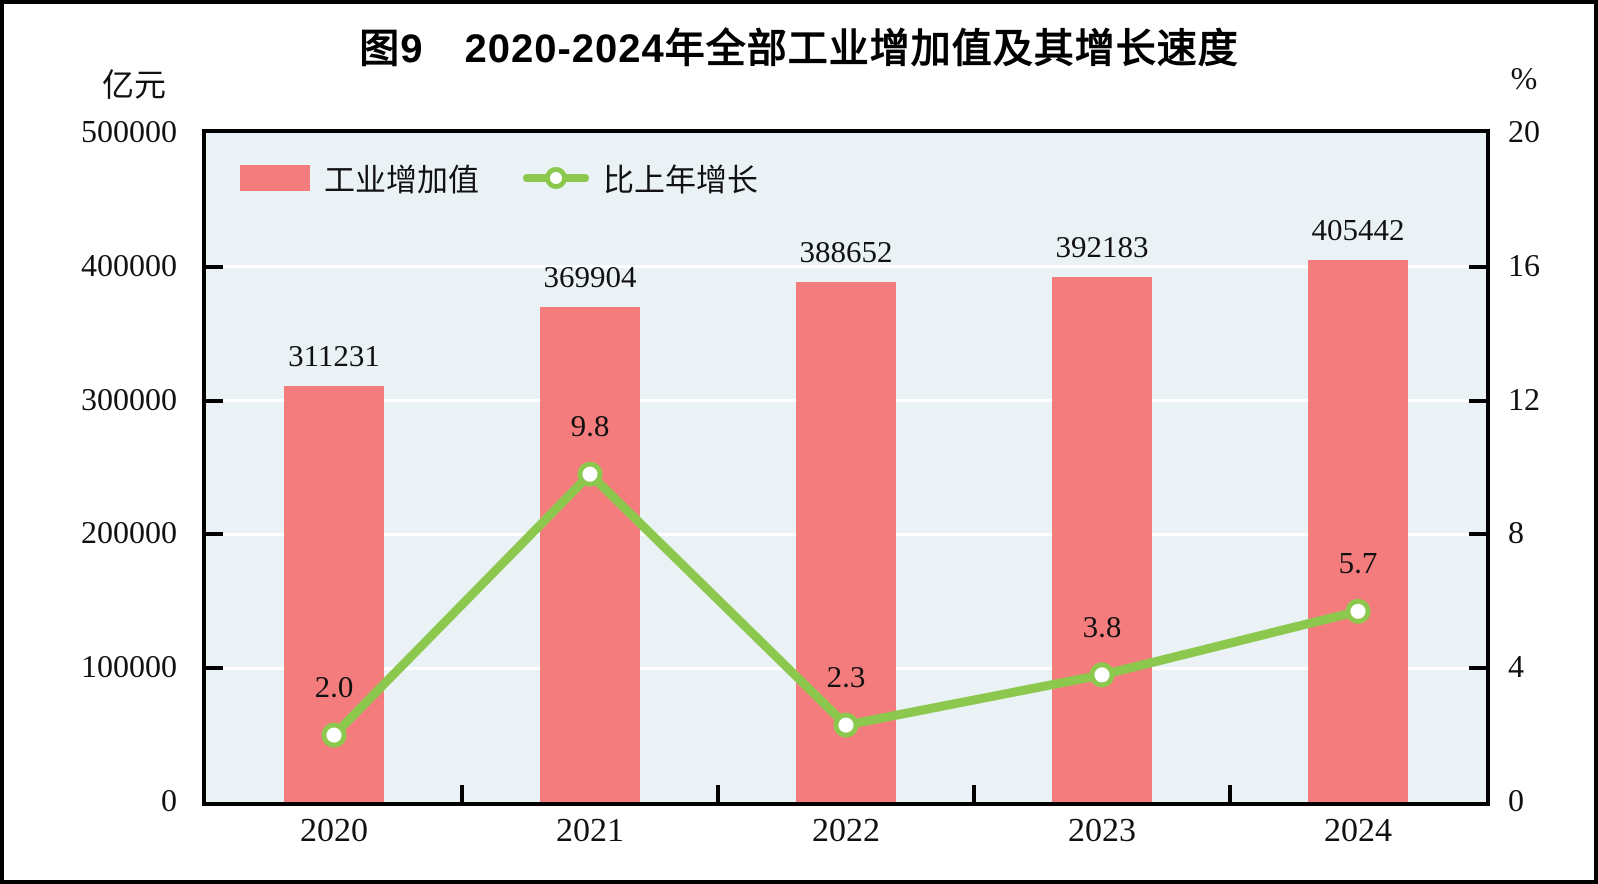  What do you see at coordinates (334, 355) in the screenshot?
I see `bar-value-label: 311231` at bounding box center [334, 355].